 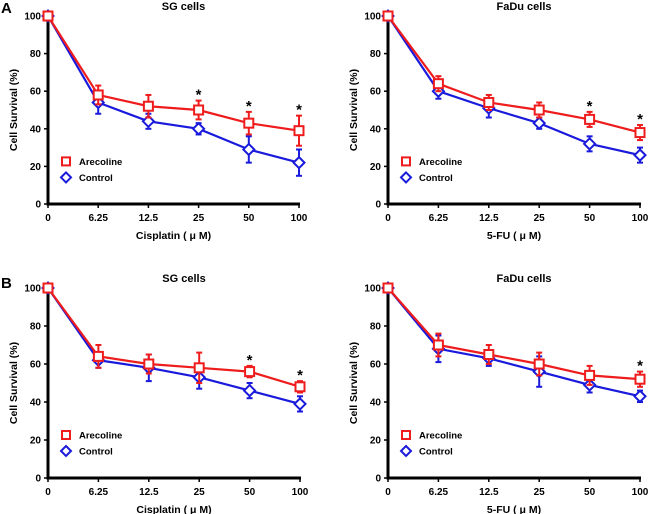 I want to click on x-axis-label: Cisplatin ( μ M), so click(x=173, y=236).